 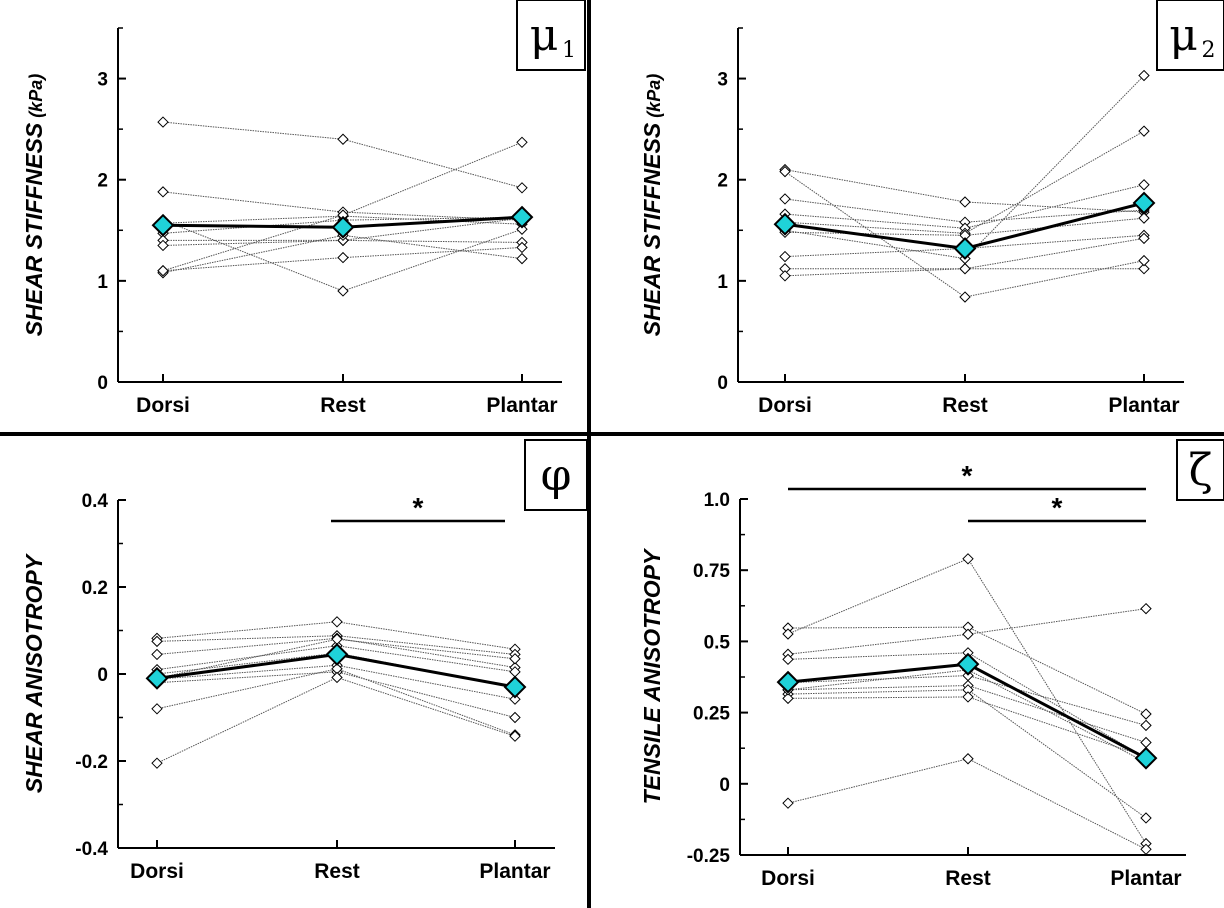 I want to click on panel-symbol: φ, so click(x=556, y=475).